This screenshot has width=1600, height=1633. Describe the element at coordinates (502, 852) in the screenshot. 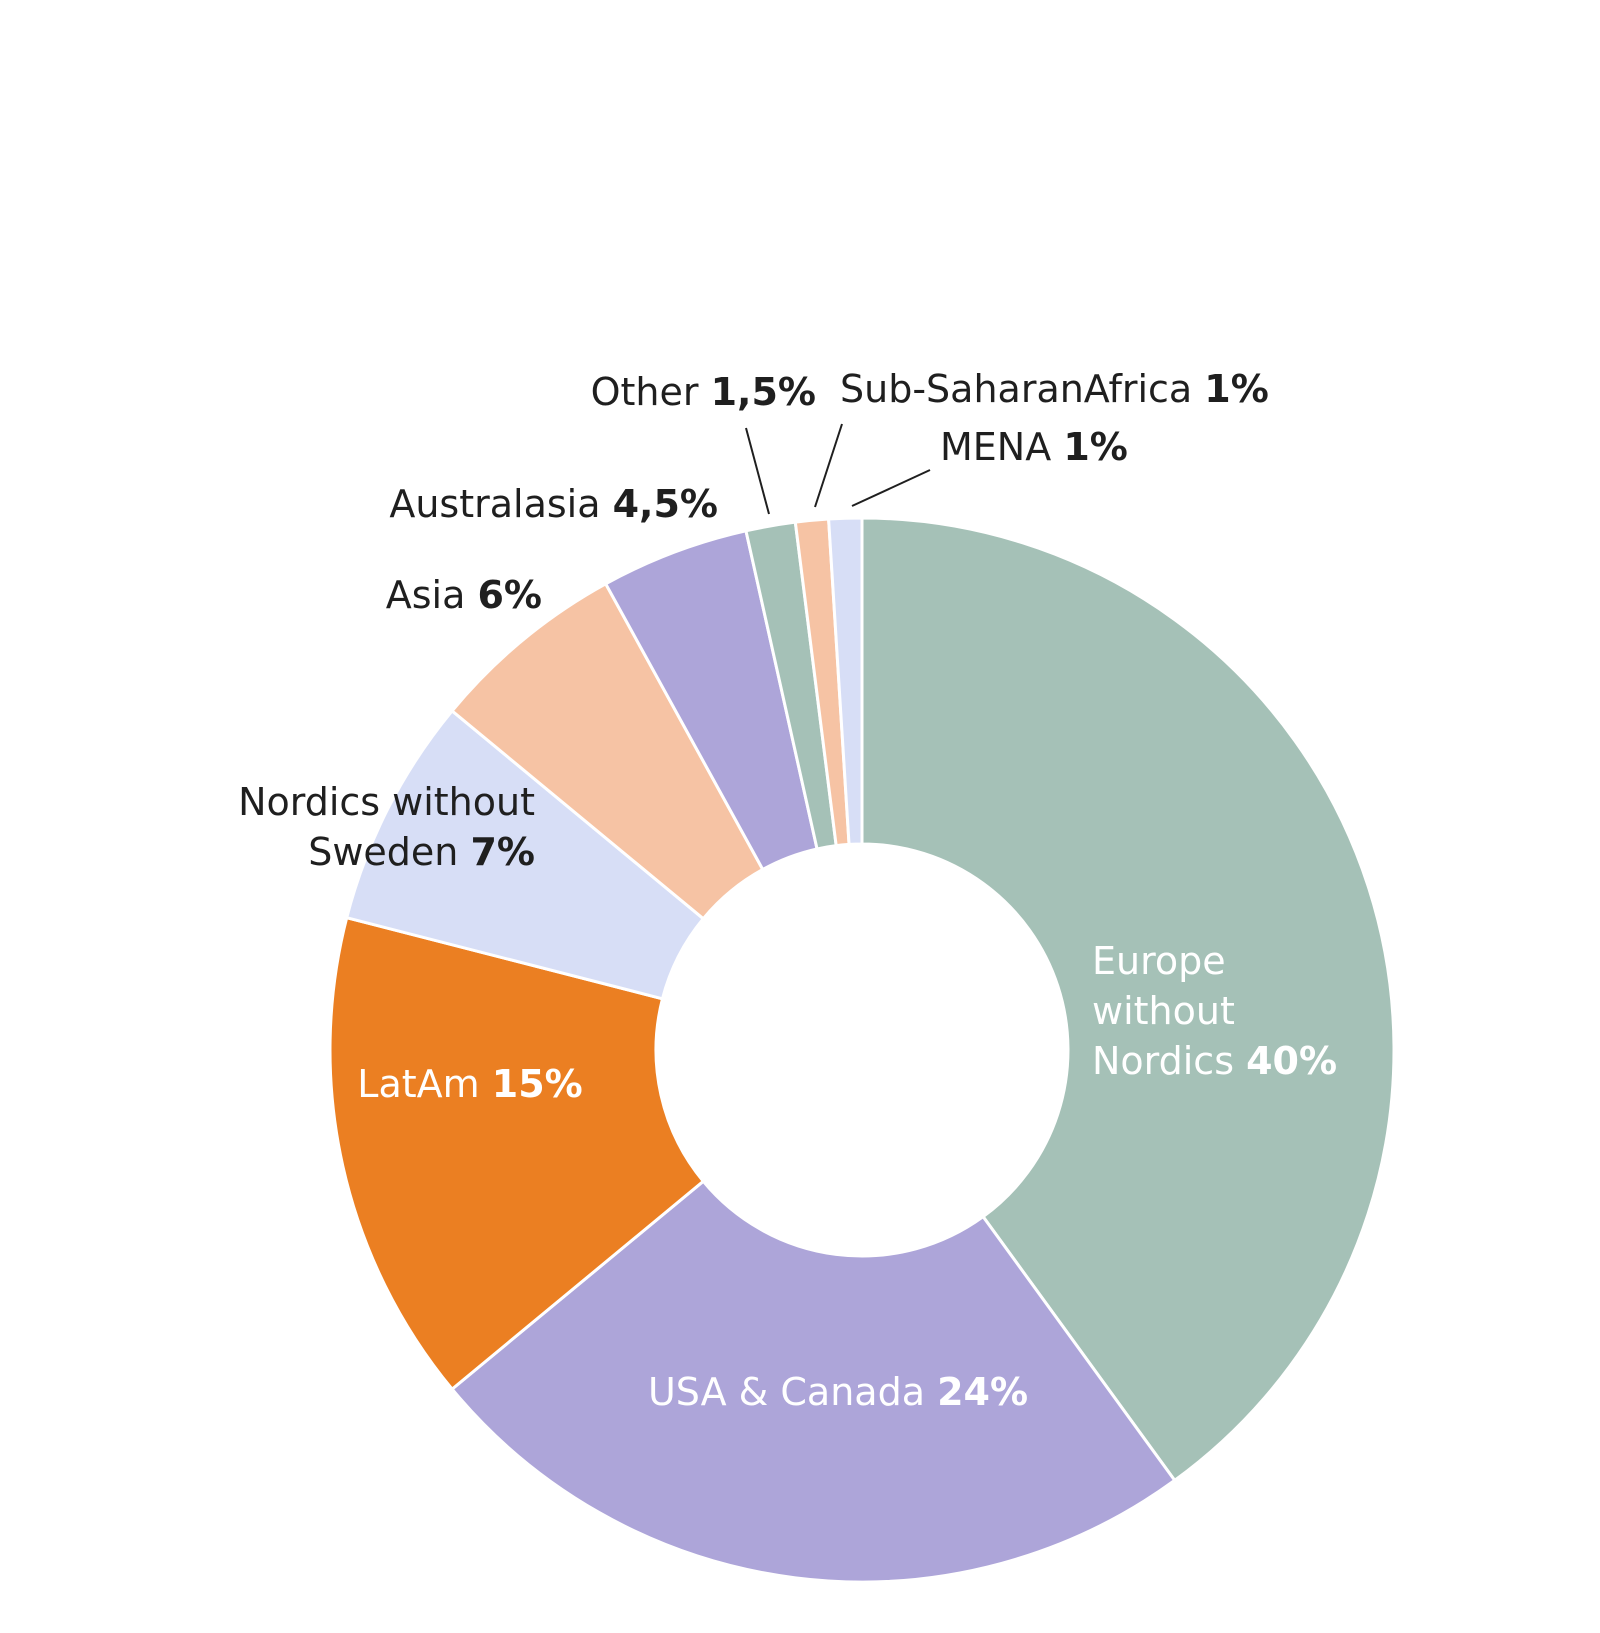

I see `label-value: 7%` at that location.